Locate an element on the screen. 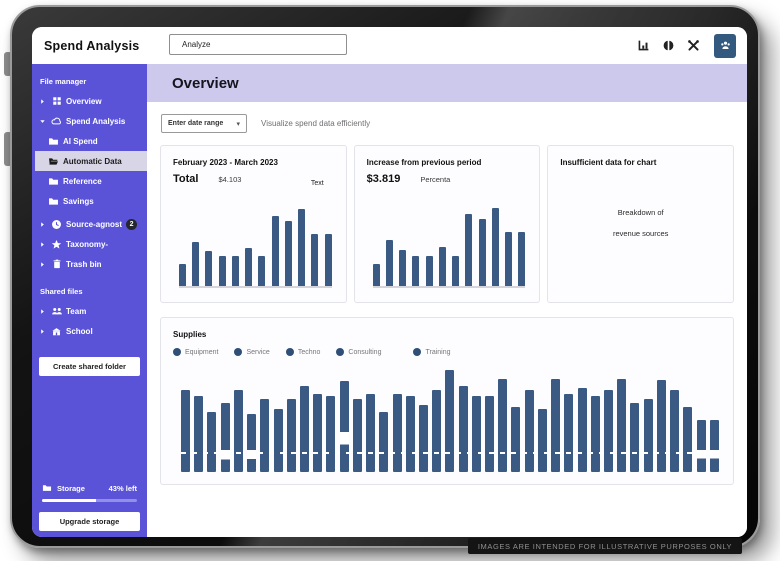 The height and width of the screenshot is (561, 780). sidebar-item-spend-analysis: Spend Analysis is located at coordinates (89, 121).